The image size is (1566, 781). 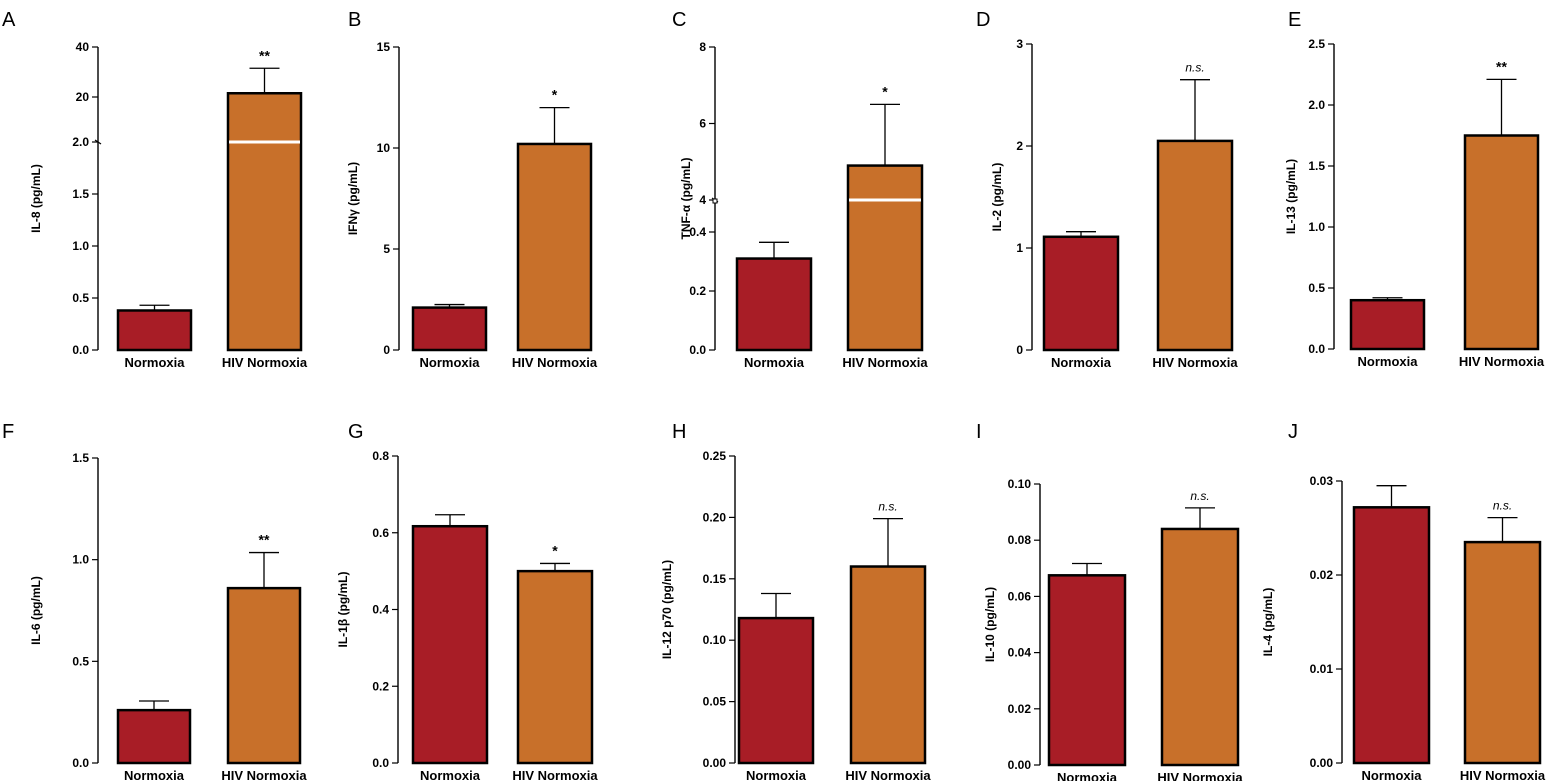 I want to click on y-axis-title: IL-13 (pg/mL), so click(x=1291, y=196).